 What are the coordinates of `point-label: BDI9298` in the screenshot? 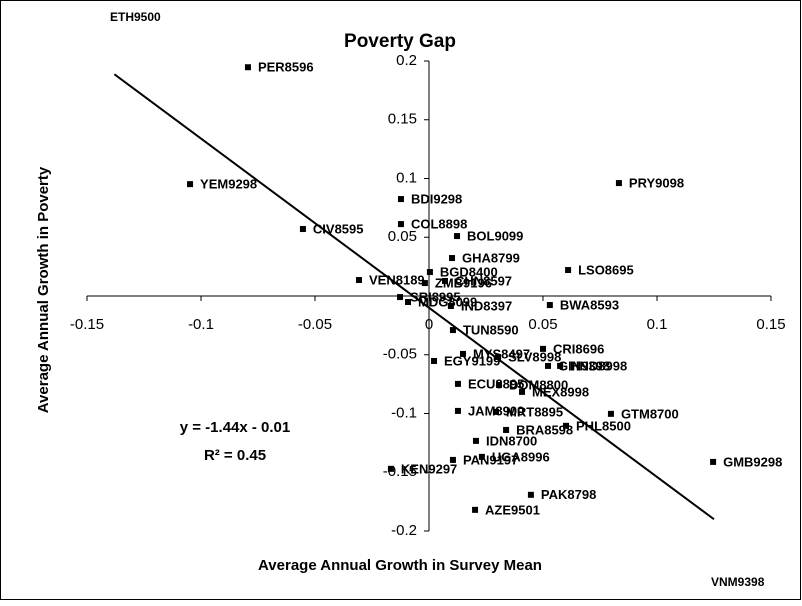 It's located at (436, 199).